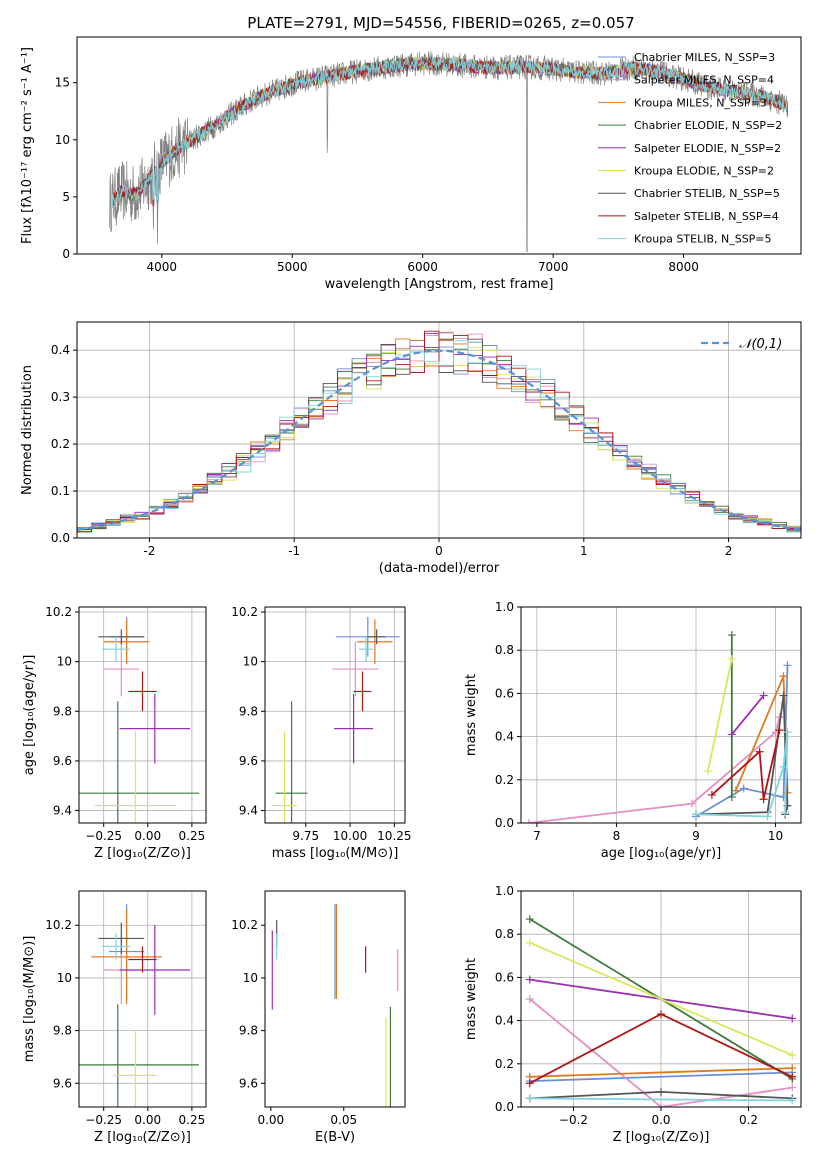 The image size is (819, 1170). What do you see at coordinates (584, 551) in the screenshot?
I see `residuals-x-tick-label: 1` at bounding box center [584, 551].